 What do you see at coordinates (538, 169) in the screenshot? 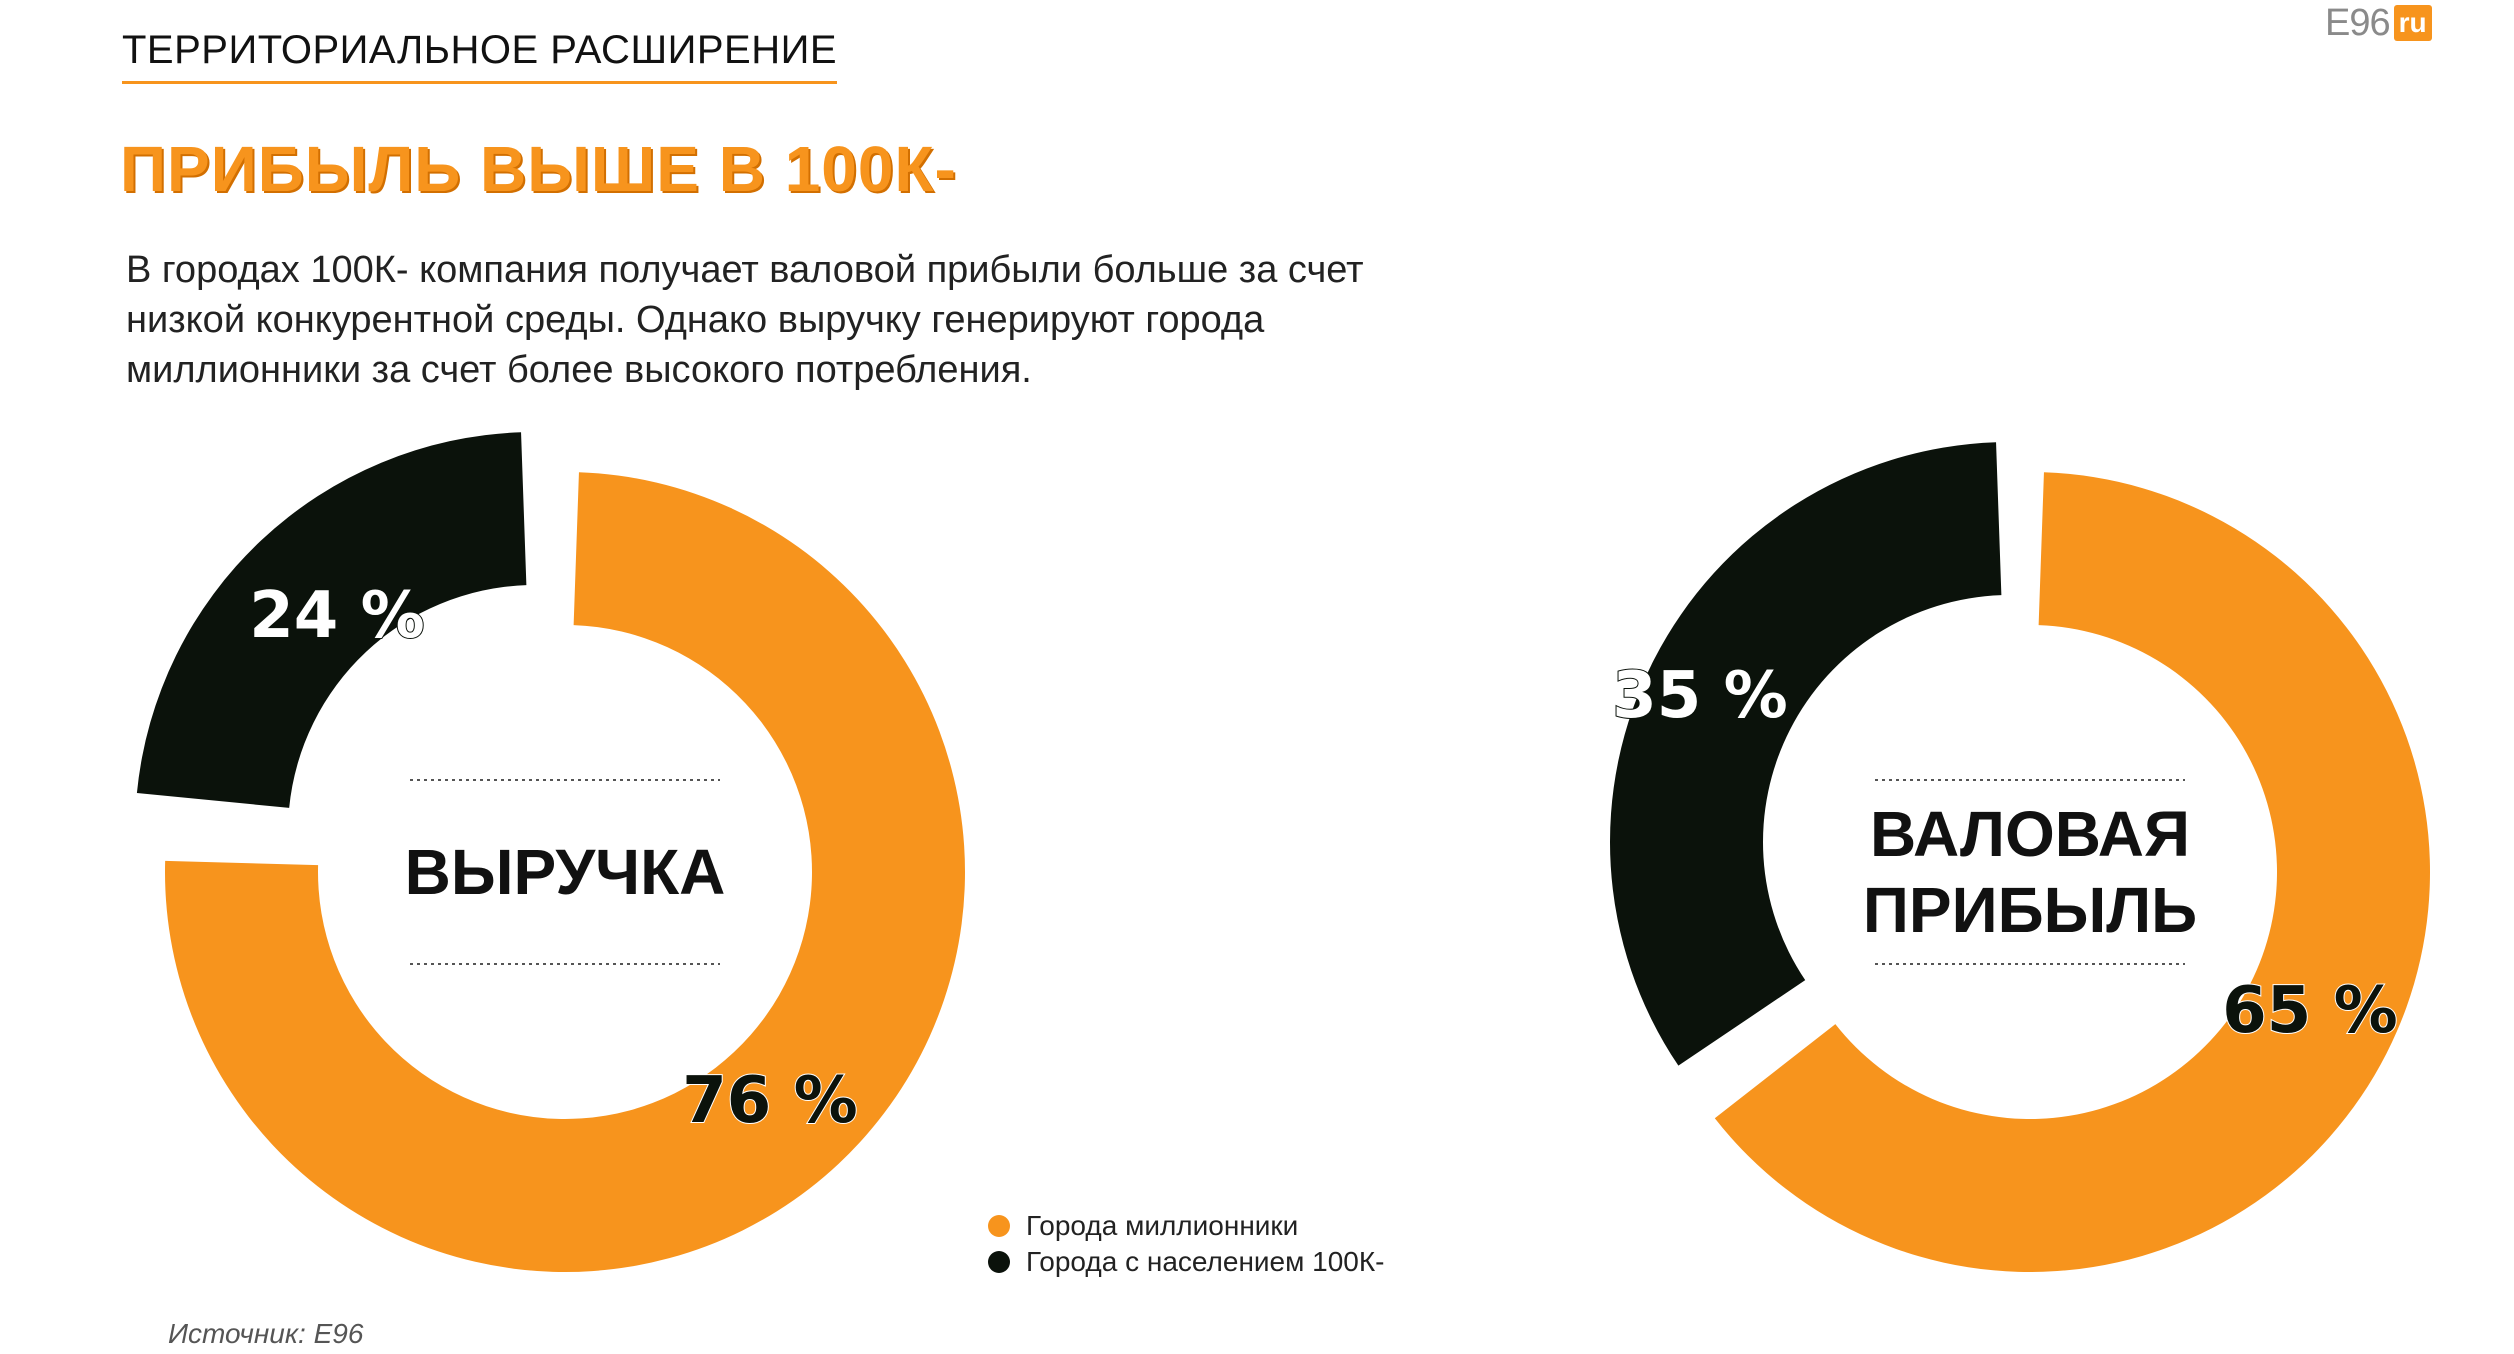
I see `headline: ПРИБЫЛЬ ВЫШЕ В 100К-` at bounding box center [538, 169].